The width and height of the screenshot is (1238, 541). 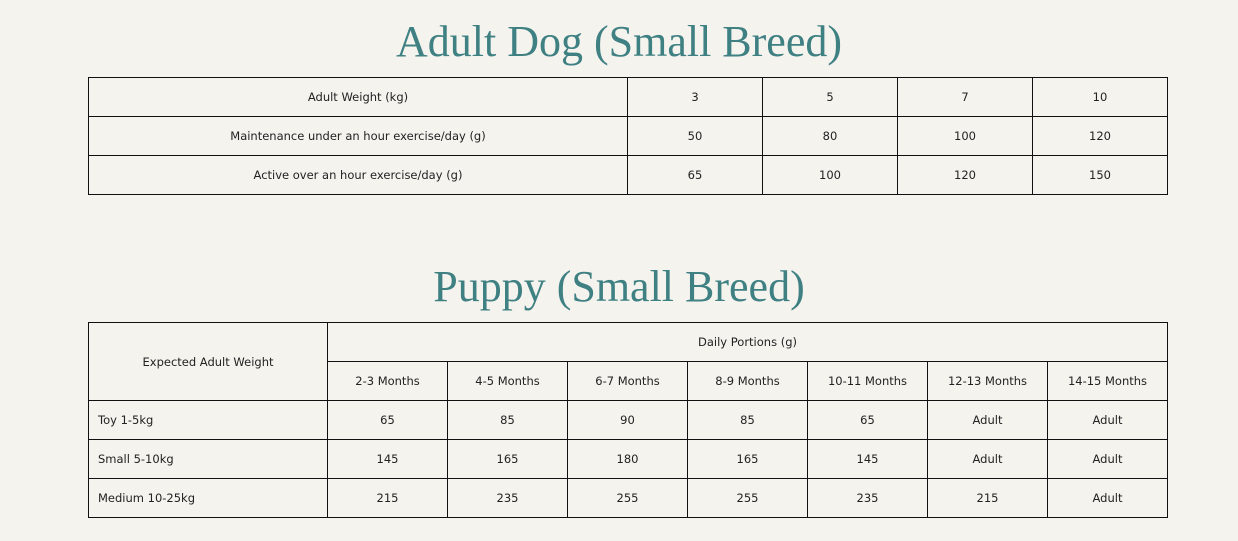 What do you see at coordinates (507, 381) in the screenshot?
I see `column-header: 4-5 Months` at bounding box center [507, 381].